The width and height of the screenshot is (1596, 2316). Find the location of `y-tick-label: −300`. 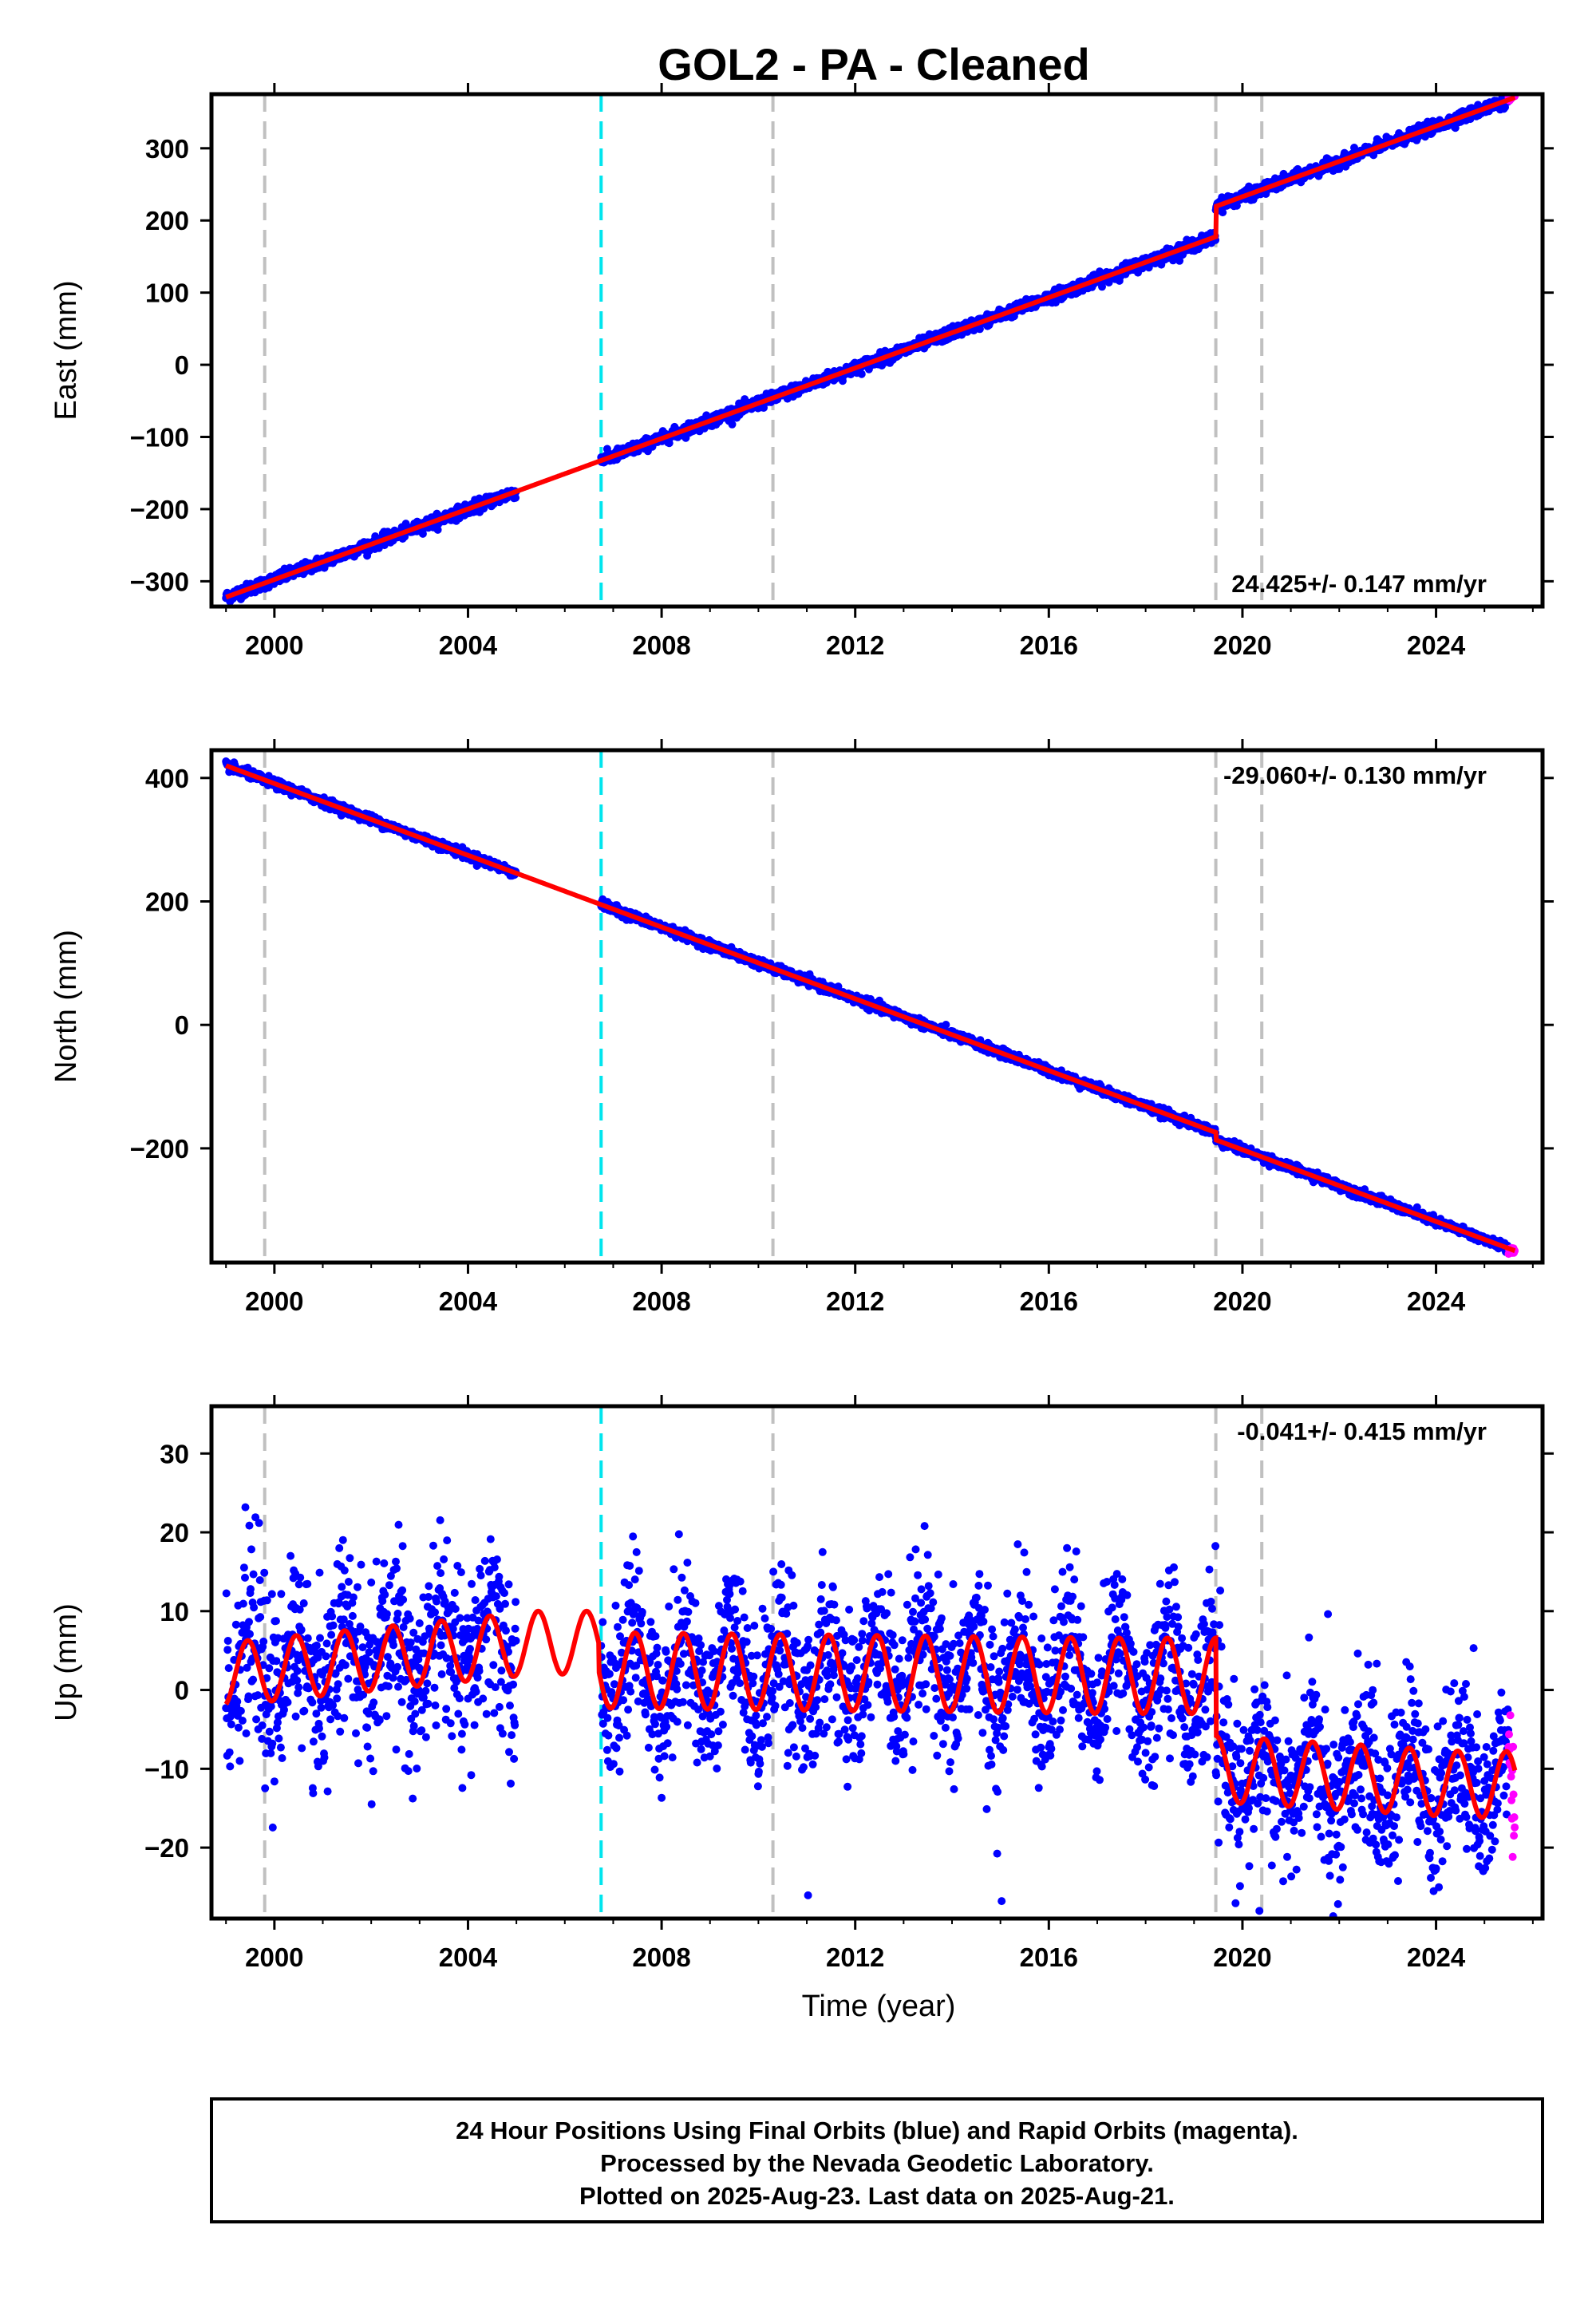

y-tick-label: −300 is located at coordinates (159, 581).